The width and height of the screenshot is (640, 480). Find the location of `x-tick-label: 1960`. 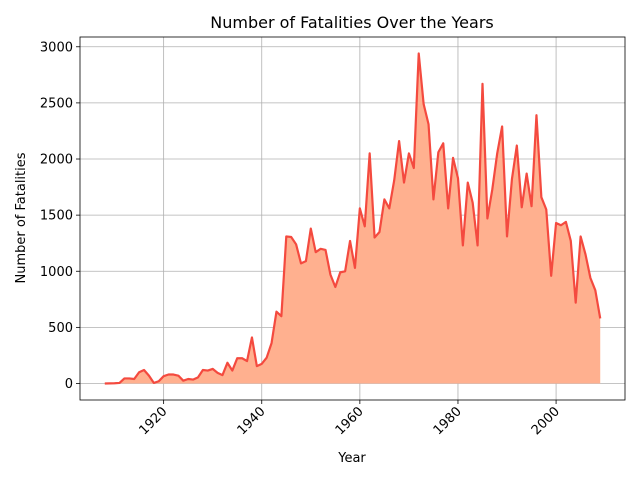

x-tick-label: 1960 is located at coordinates (350, 421).